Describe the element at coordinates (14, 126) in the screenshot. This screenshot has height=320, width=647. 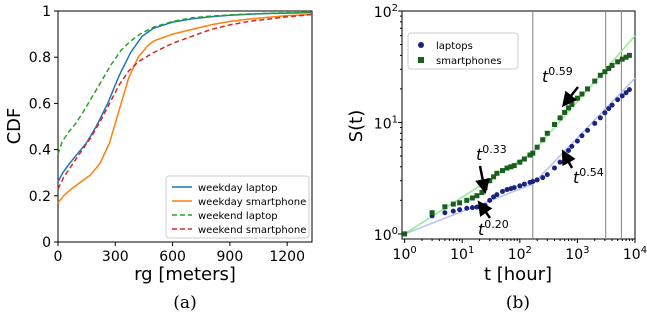
I see `panel-a-ylabel: CDF` at that location.